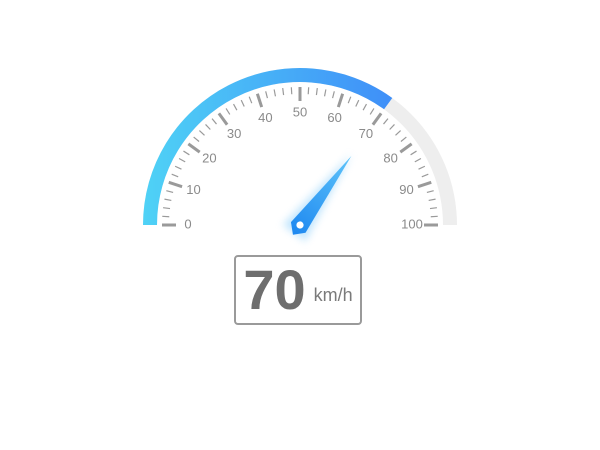 The height and width of the screenshot is (450, 600). What do you see at coordinates (187, 223) in the screenshot?
I see `tick-label: 0` at bounding box center [187, 223].